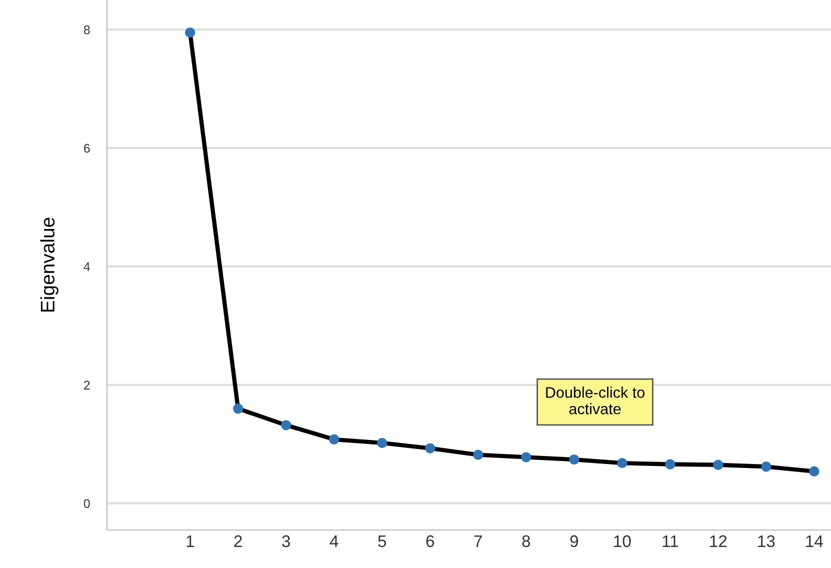  Describe the element at coordinates (286, 541) in the screenshot. I see `x-tick-label: 3` at that location.